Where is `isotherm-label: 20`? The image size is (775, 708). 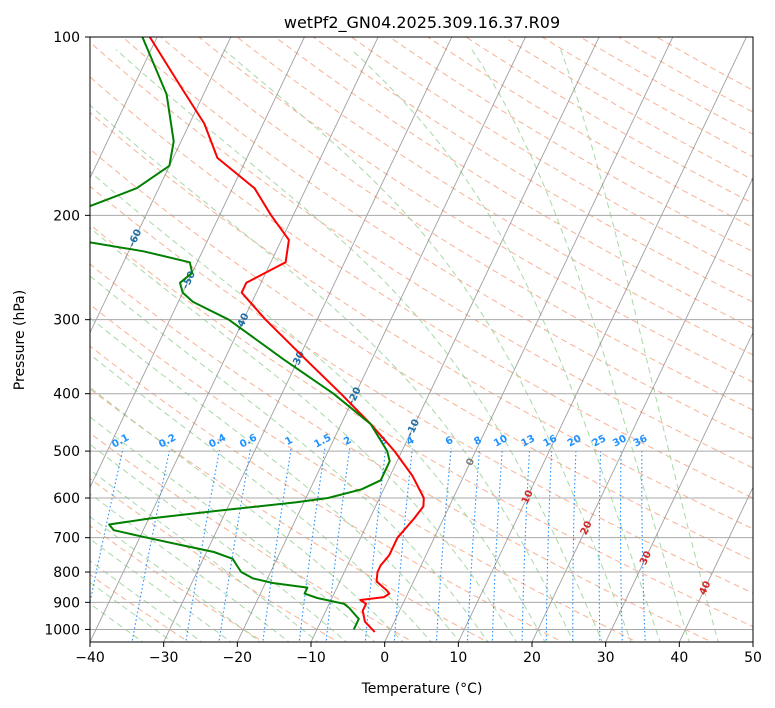 isotherm-label: 20 is located at coordinates (587, 528).